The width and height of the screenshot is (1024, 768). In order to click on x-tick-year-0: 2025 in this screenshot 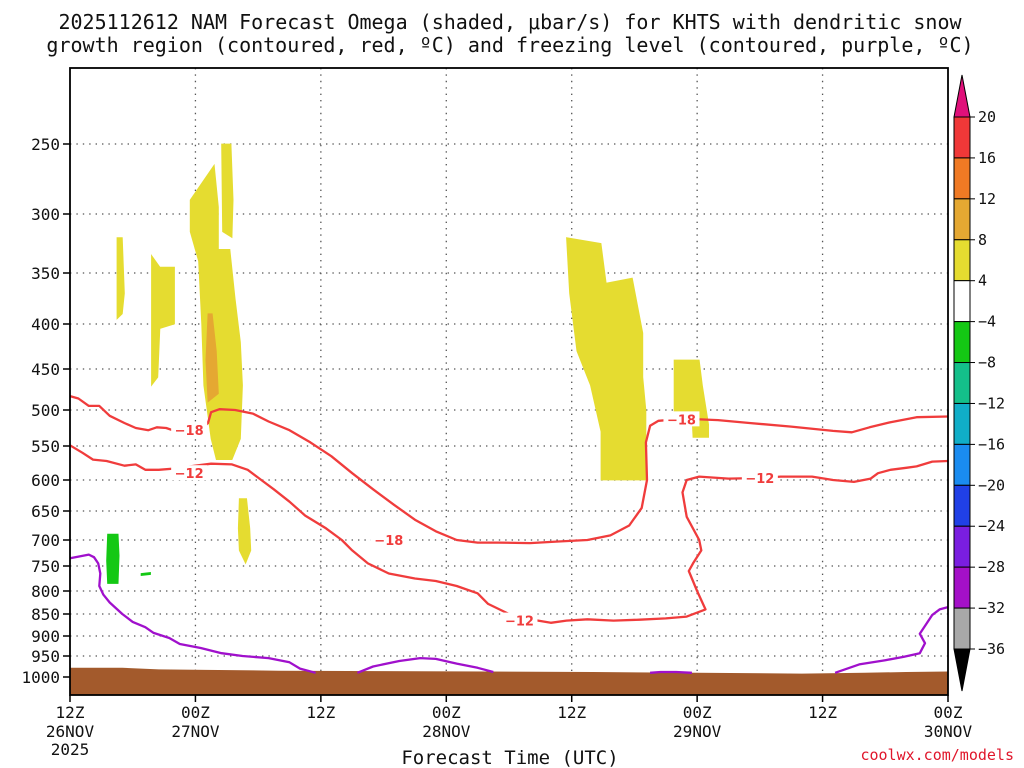, I will do `click(70, 749)`.